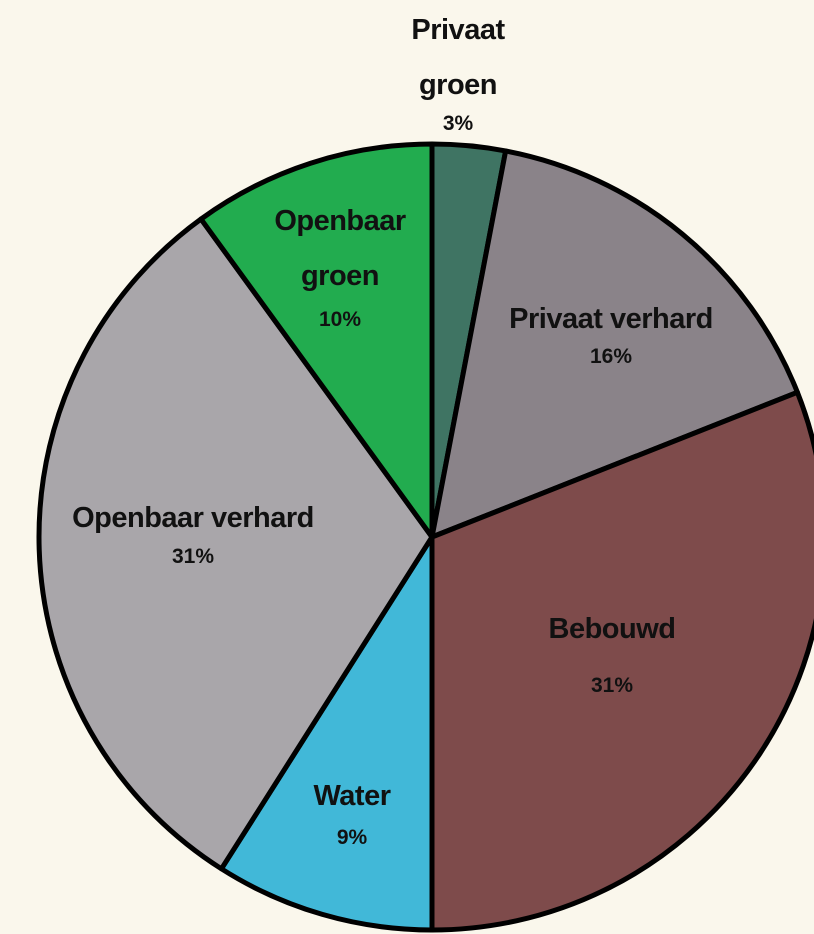 The image size is (814, 934). Describe the element at coordinates (458, 123) in the screenshot. I see `value-label: 3%` at that location.